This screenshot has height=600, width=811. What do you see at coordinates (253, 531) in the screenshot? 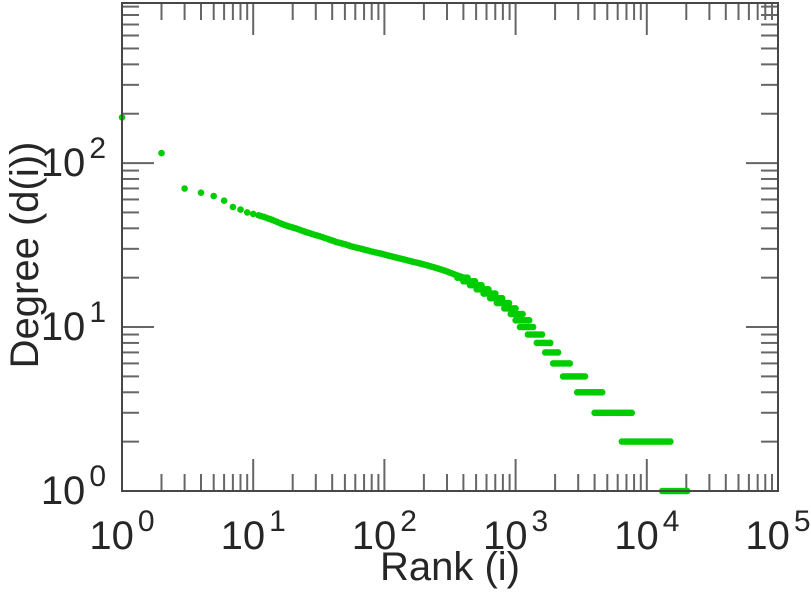
I see `x-tick-label: 10 1` at bounding box center [253, 531].